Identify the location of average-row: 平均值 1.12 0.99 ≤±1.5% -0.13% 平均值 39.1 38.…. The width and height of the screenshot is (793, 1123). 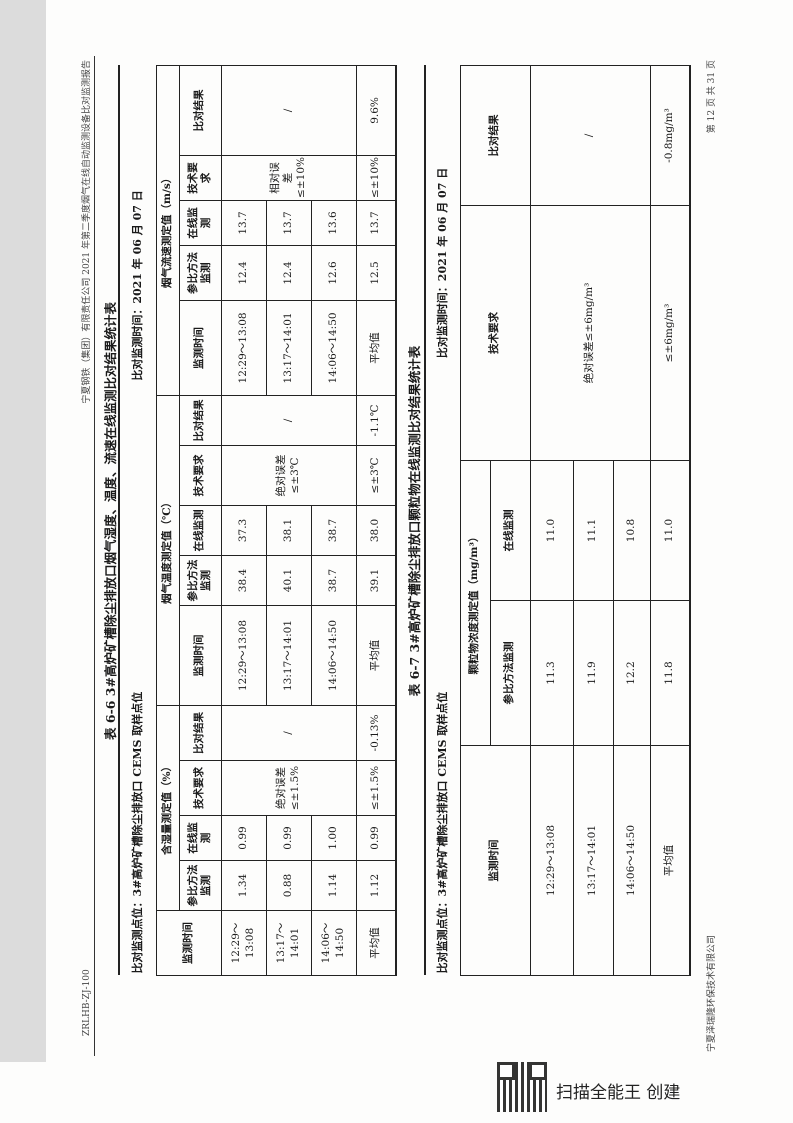
(376, 520).